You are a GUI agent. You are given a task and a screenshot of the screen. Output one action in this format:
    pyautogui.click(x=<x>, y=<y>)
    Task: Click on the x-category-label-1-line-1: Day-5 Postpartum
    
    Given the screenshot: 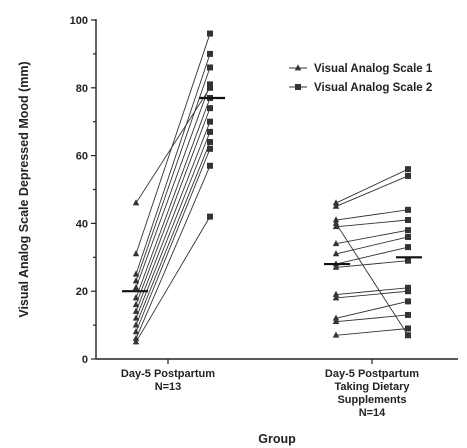 What is the action you would take?
    pyautogui.click(x=168, y=374)
    